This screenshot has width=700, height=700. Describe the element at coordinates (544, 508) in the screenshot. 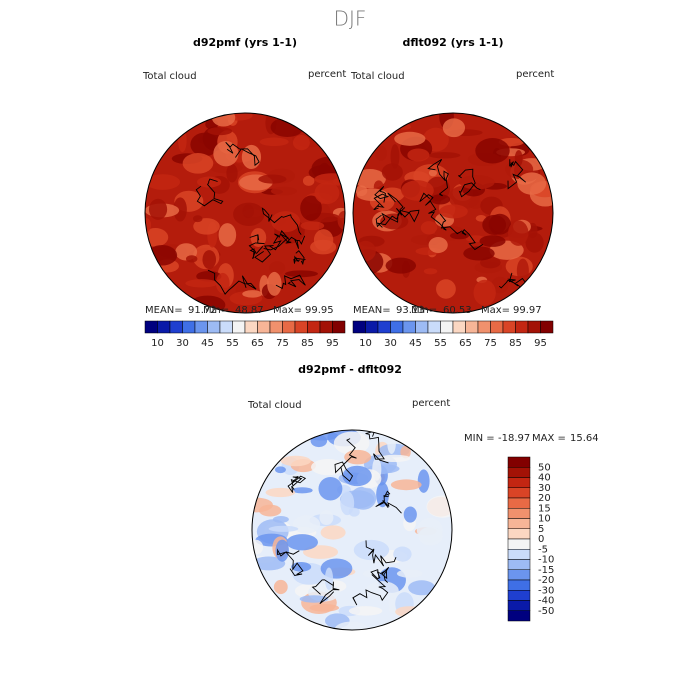

I see `colorbar-label: 15` at that location.